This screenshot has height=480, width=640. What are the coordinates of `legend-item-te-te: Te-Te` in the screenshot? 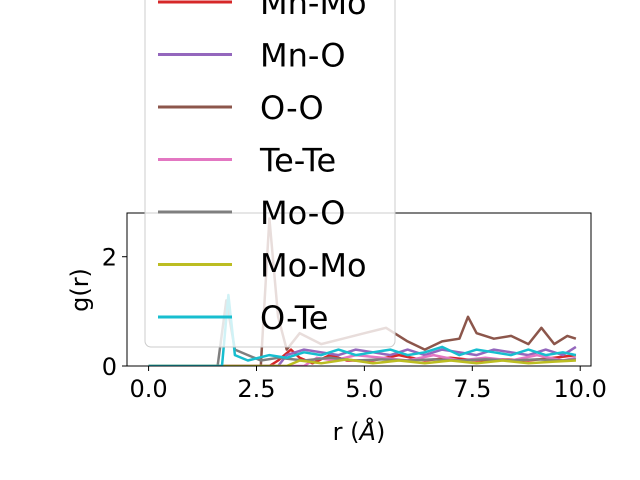 It's located at (247, 161).